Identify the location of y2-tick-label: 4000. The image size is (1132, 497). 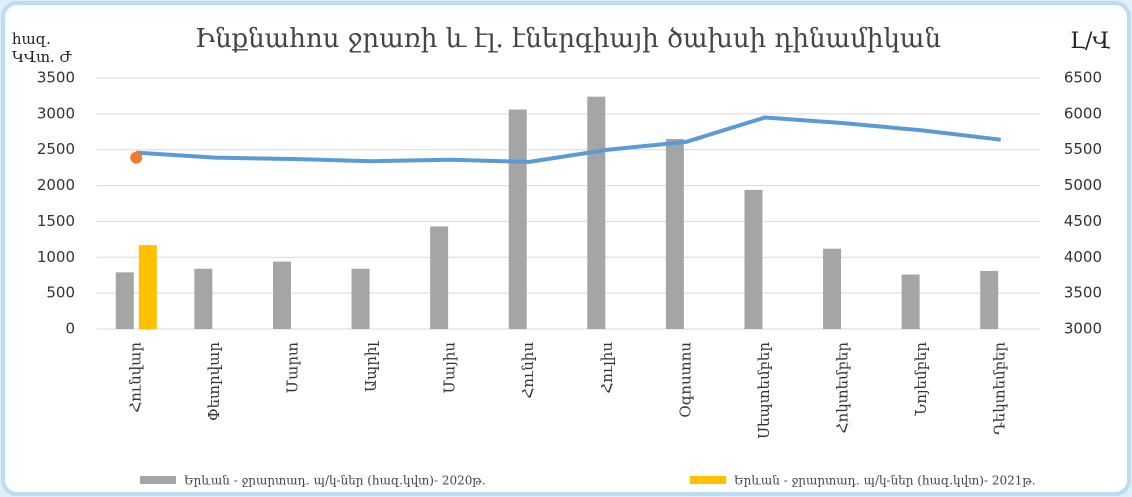
(1083, 257).